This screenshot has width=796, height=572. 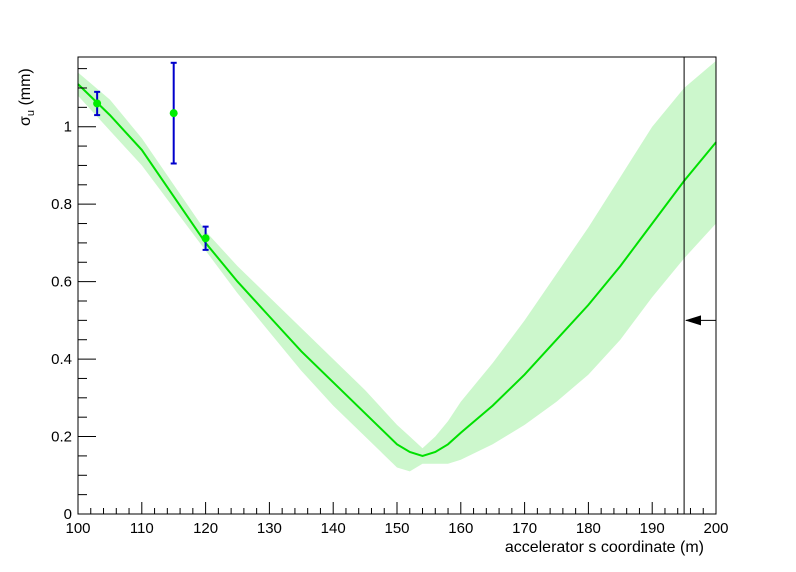 What do you see at coordinates (31, 113) in the screenshot?
I see `y-axis-title-subscript: u` at bounding box center [31, 113].